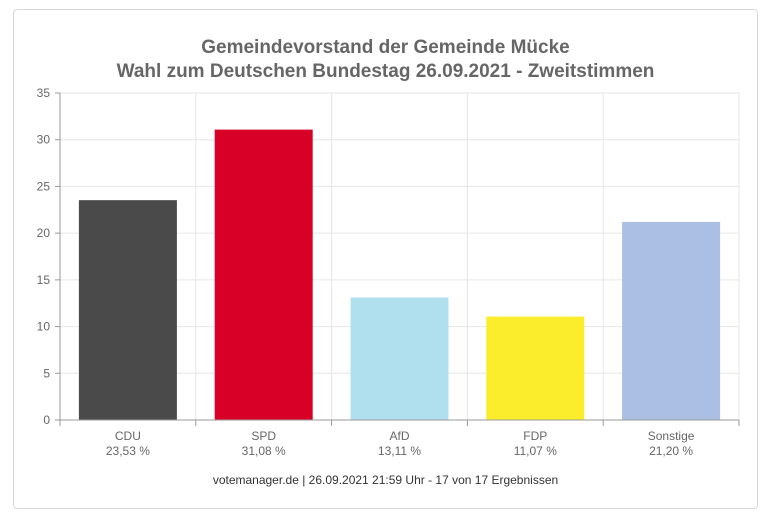 The image size is (771, 519). Describe the element at coordinates (44, 140) in the screenshot. I see `y-tick-label: 30` at that location.